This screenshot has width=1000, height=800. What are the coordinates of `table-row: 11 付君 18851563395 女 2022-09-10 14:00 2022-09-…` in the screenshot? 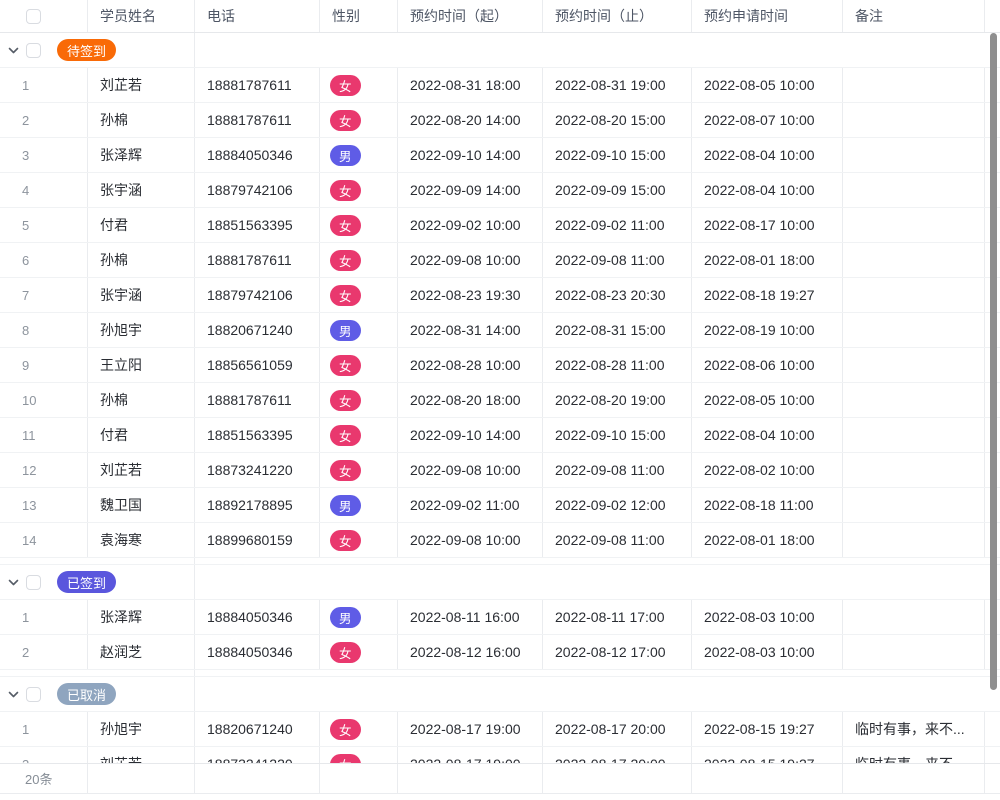 It's located at (500, 435).